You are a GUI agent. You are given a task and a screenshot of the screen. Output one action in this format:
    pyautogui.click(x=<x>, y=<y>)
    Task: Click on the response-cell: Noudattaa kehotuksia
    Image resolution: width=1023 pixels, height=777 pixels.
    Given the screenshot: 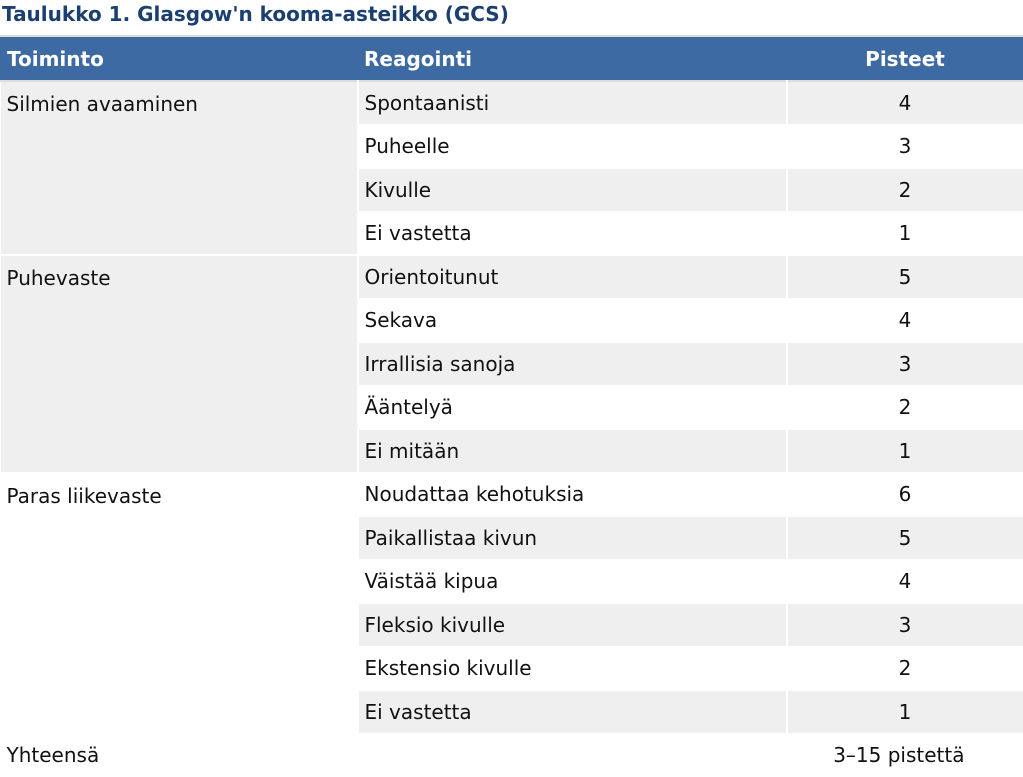 What is the action you would take?
    pyautogui.click(x=572, y=494)
    